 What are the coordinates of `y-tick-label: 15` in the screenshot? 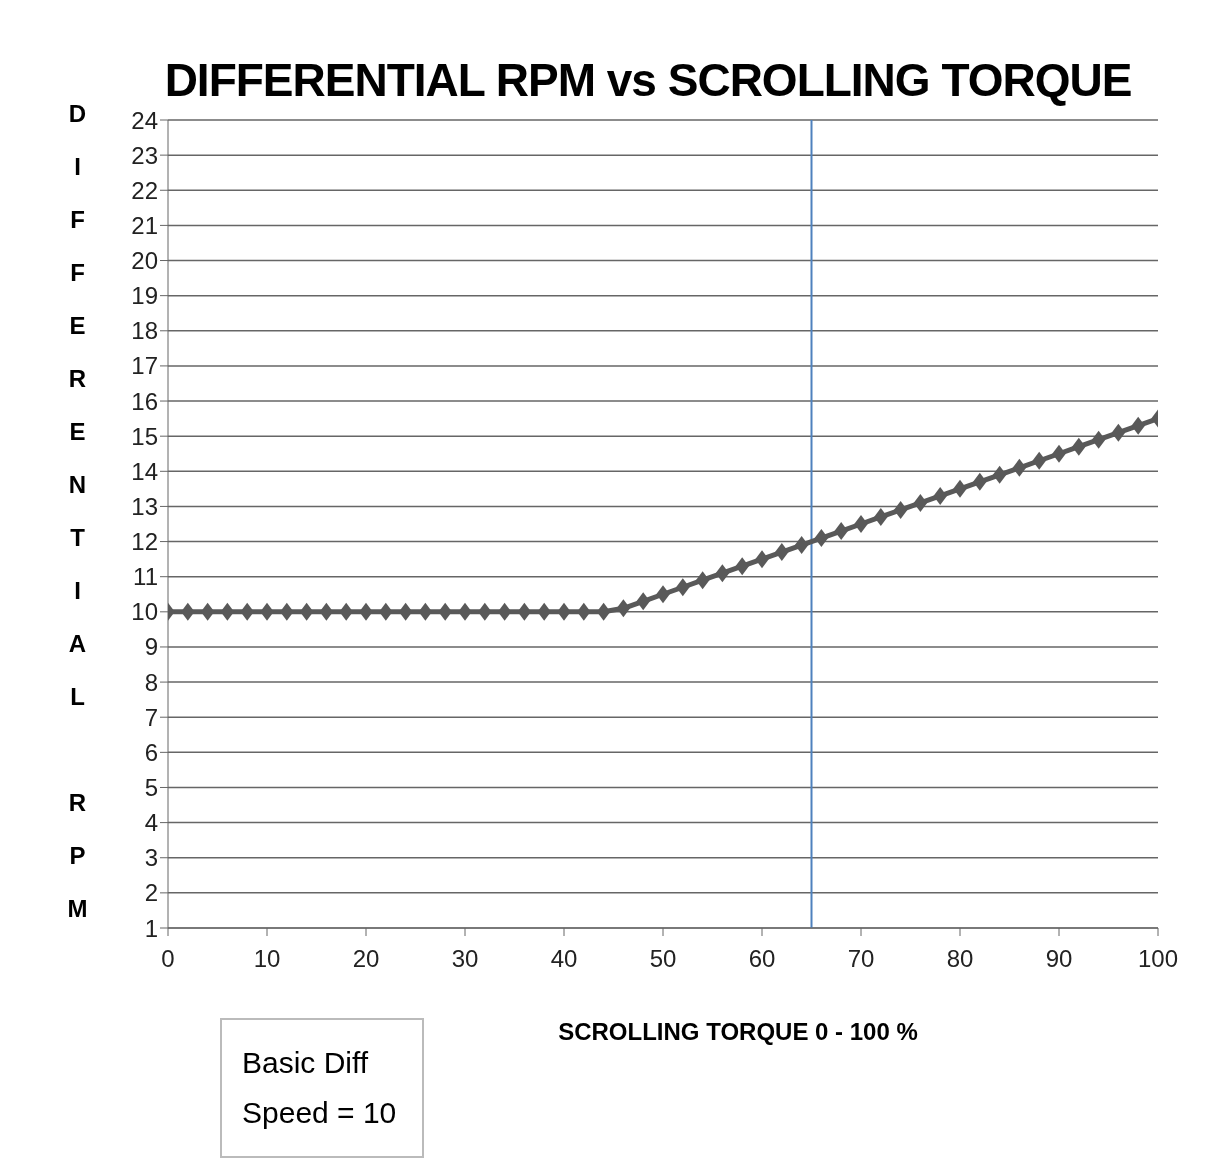 It's located at (144, 436).